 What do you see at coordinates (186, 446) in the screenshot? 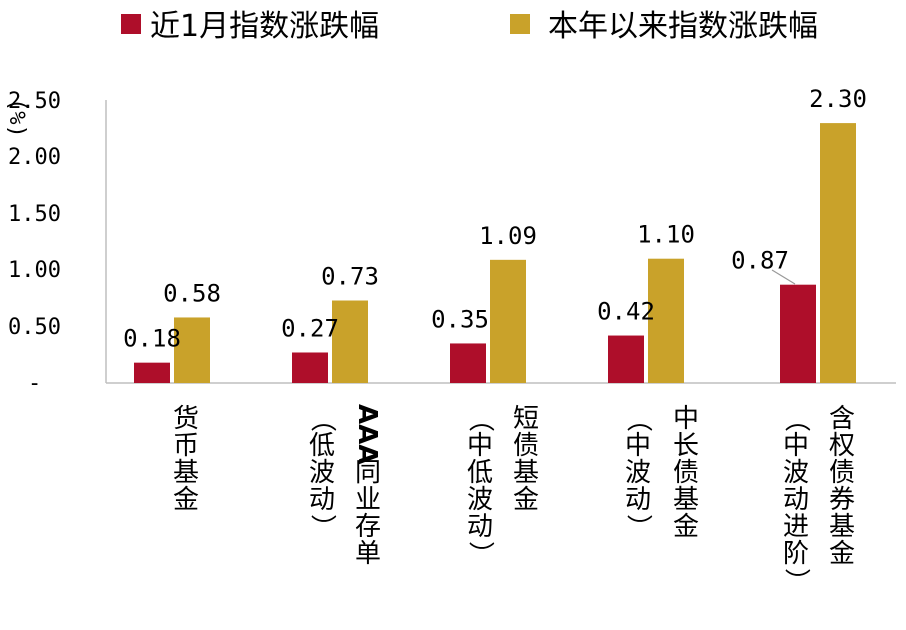
I see `category-label-1-char-2: 币` at bounding box center [186, 446].